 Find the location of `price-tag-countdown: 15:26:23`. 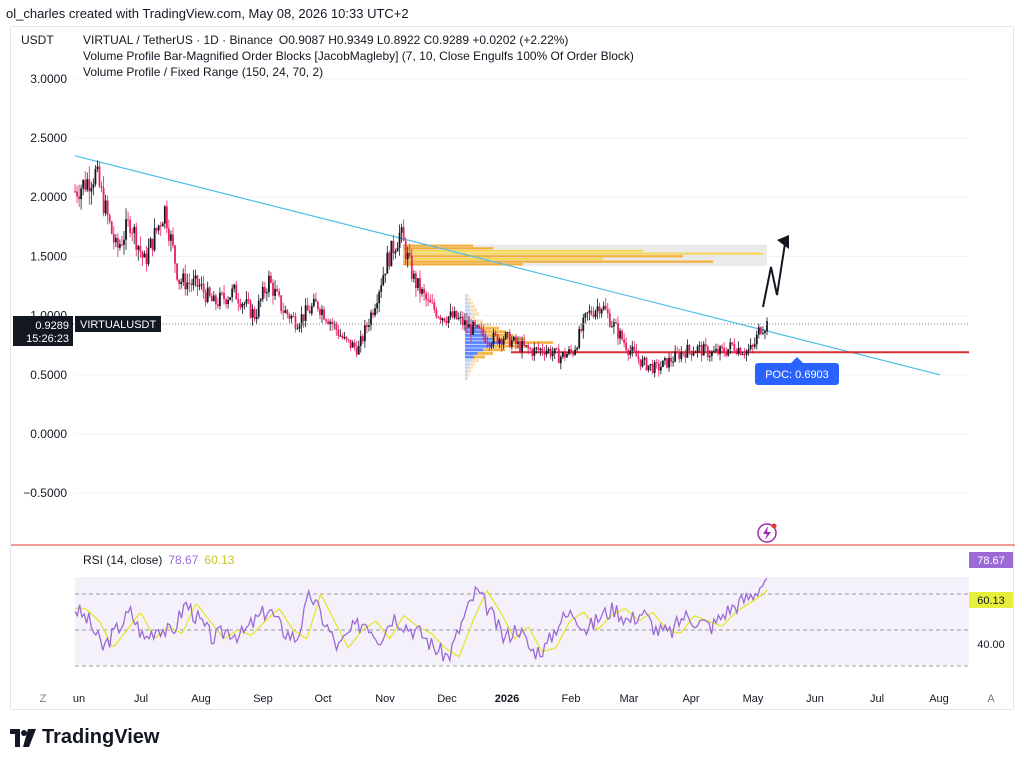

price-tag-countdown: 15:26:23 is located at coordinates (47, 339).